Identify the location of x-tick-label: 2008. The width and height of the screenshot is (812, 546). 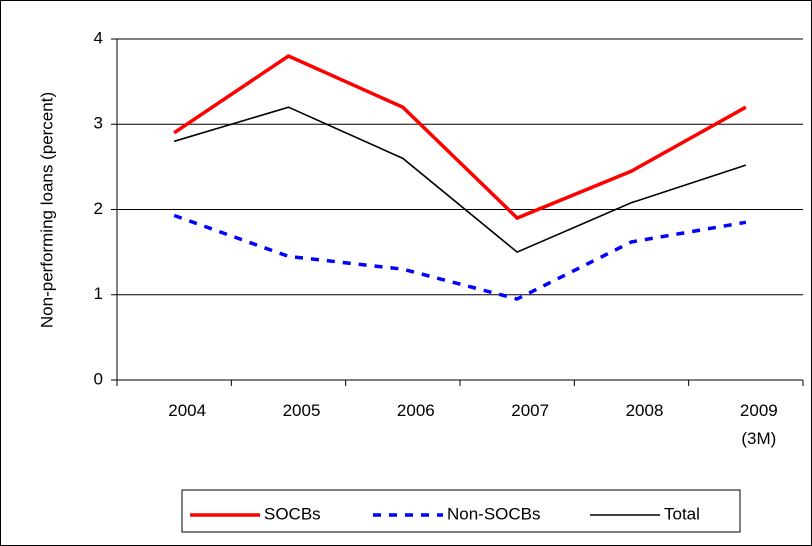
(645, 410).